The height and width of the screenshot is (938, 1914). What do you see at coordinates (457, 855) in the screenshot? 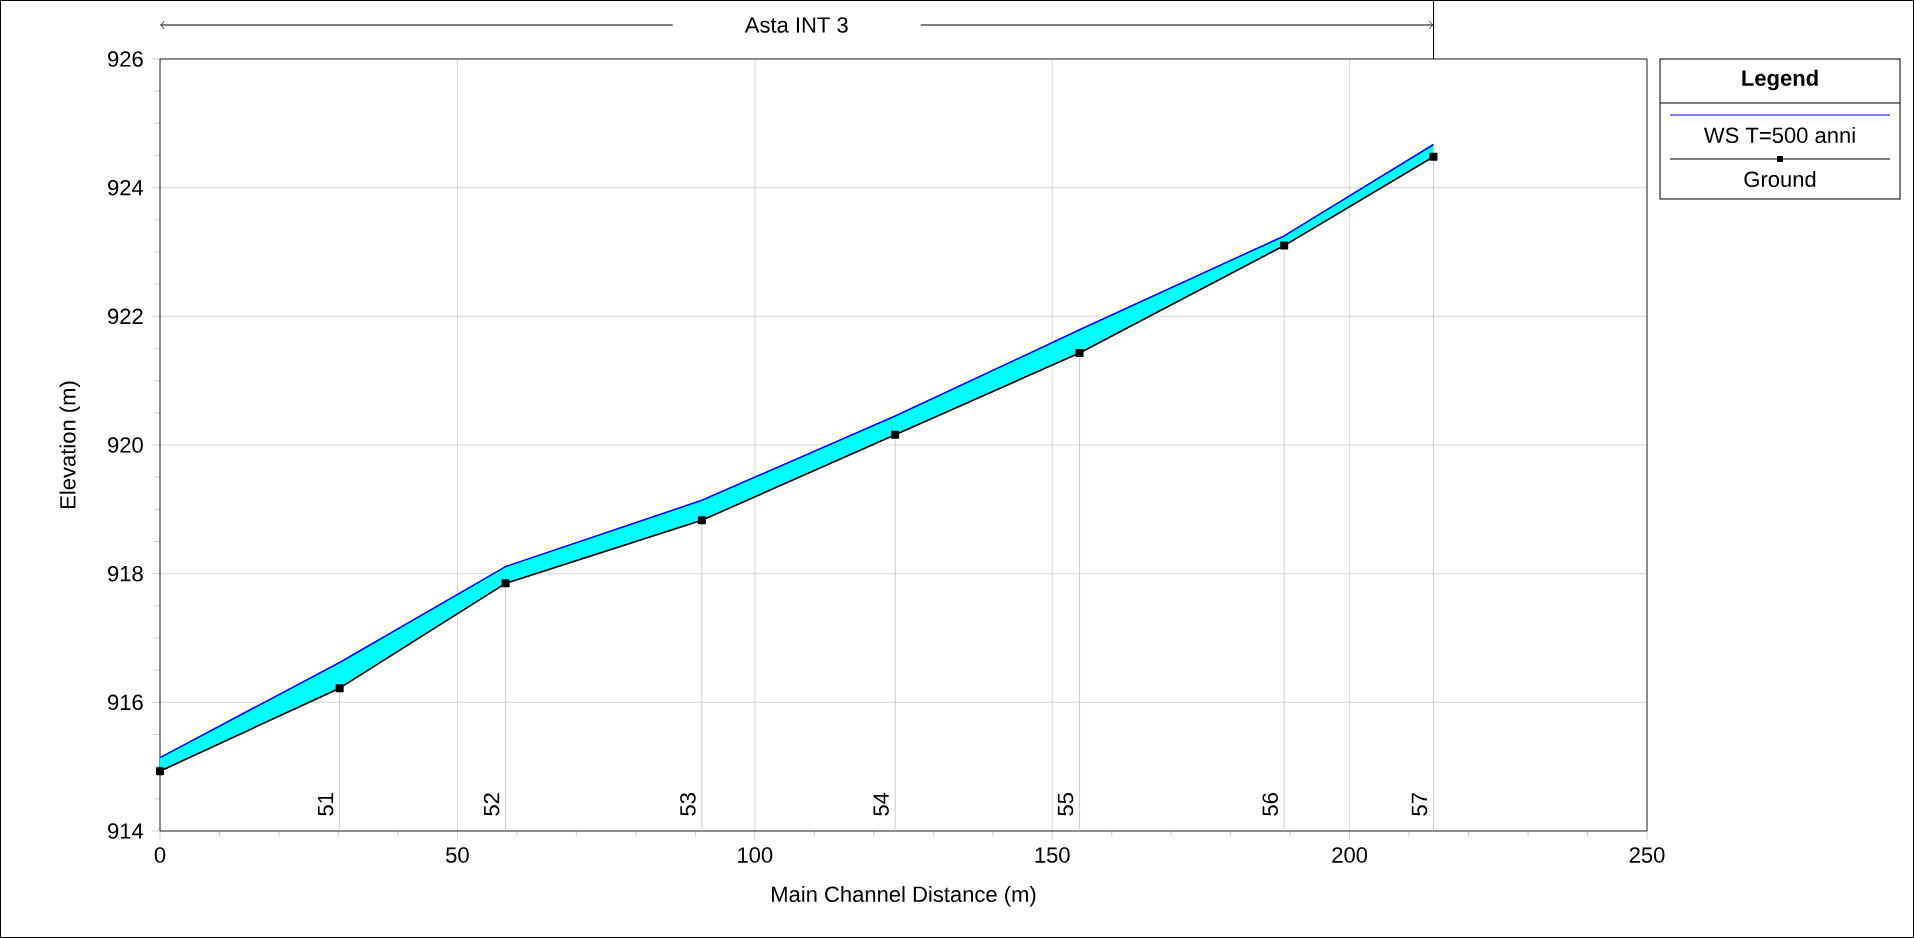
I see `x-tick-label: 50` at bounding box center [457, 855].